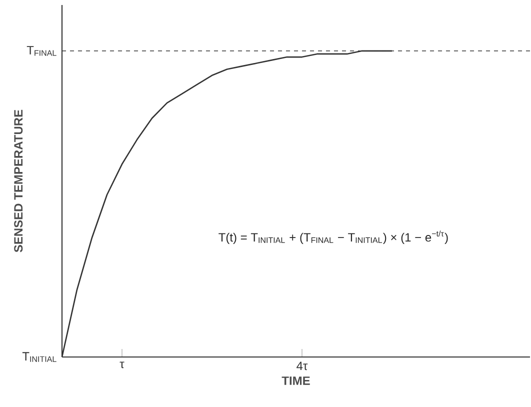  I want to click on text: T(t) = T$_{INITIAL}$ + (T$_{FINAL}$ − T$_{INITIAL}$) × (1 − e$^{−t/τ}$), so click(333, 237).